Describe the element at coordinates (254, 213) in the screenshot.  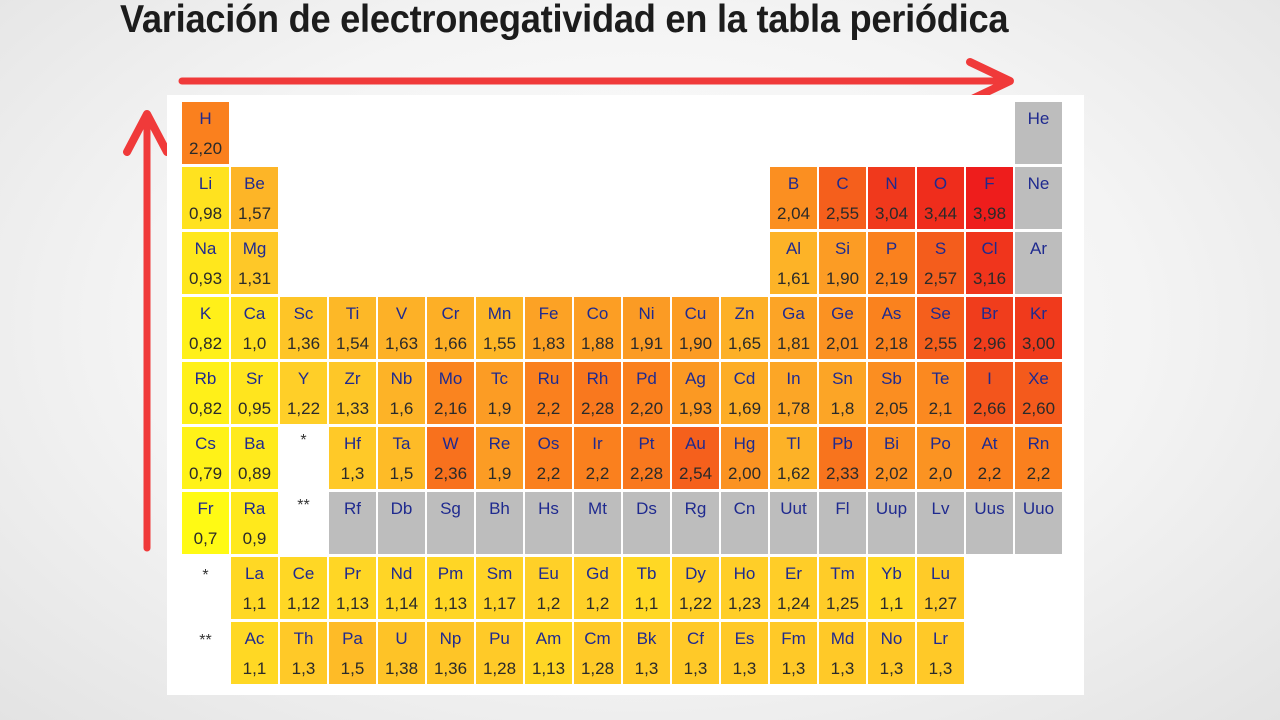
I see `electronegativity-value: 1,57` at that location.